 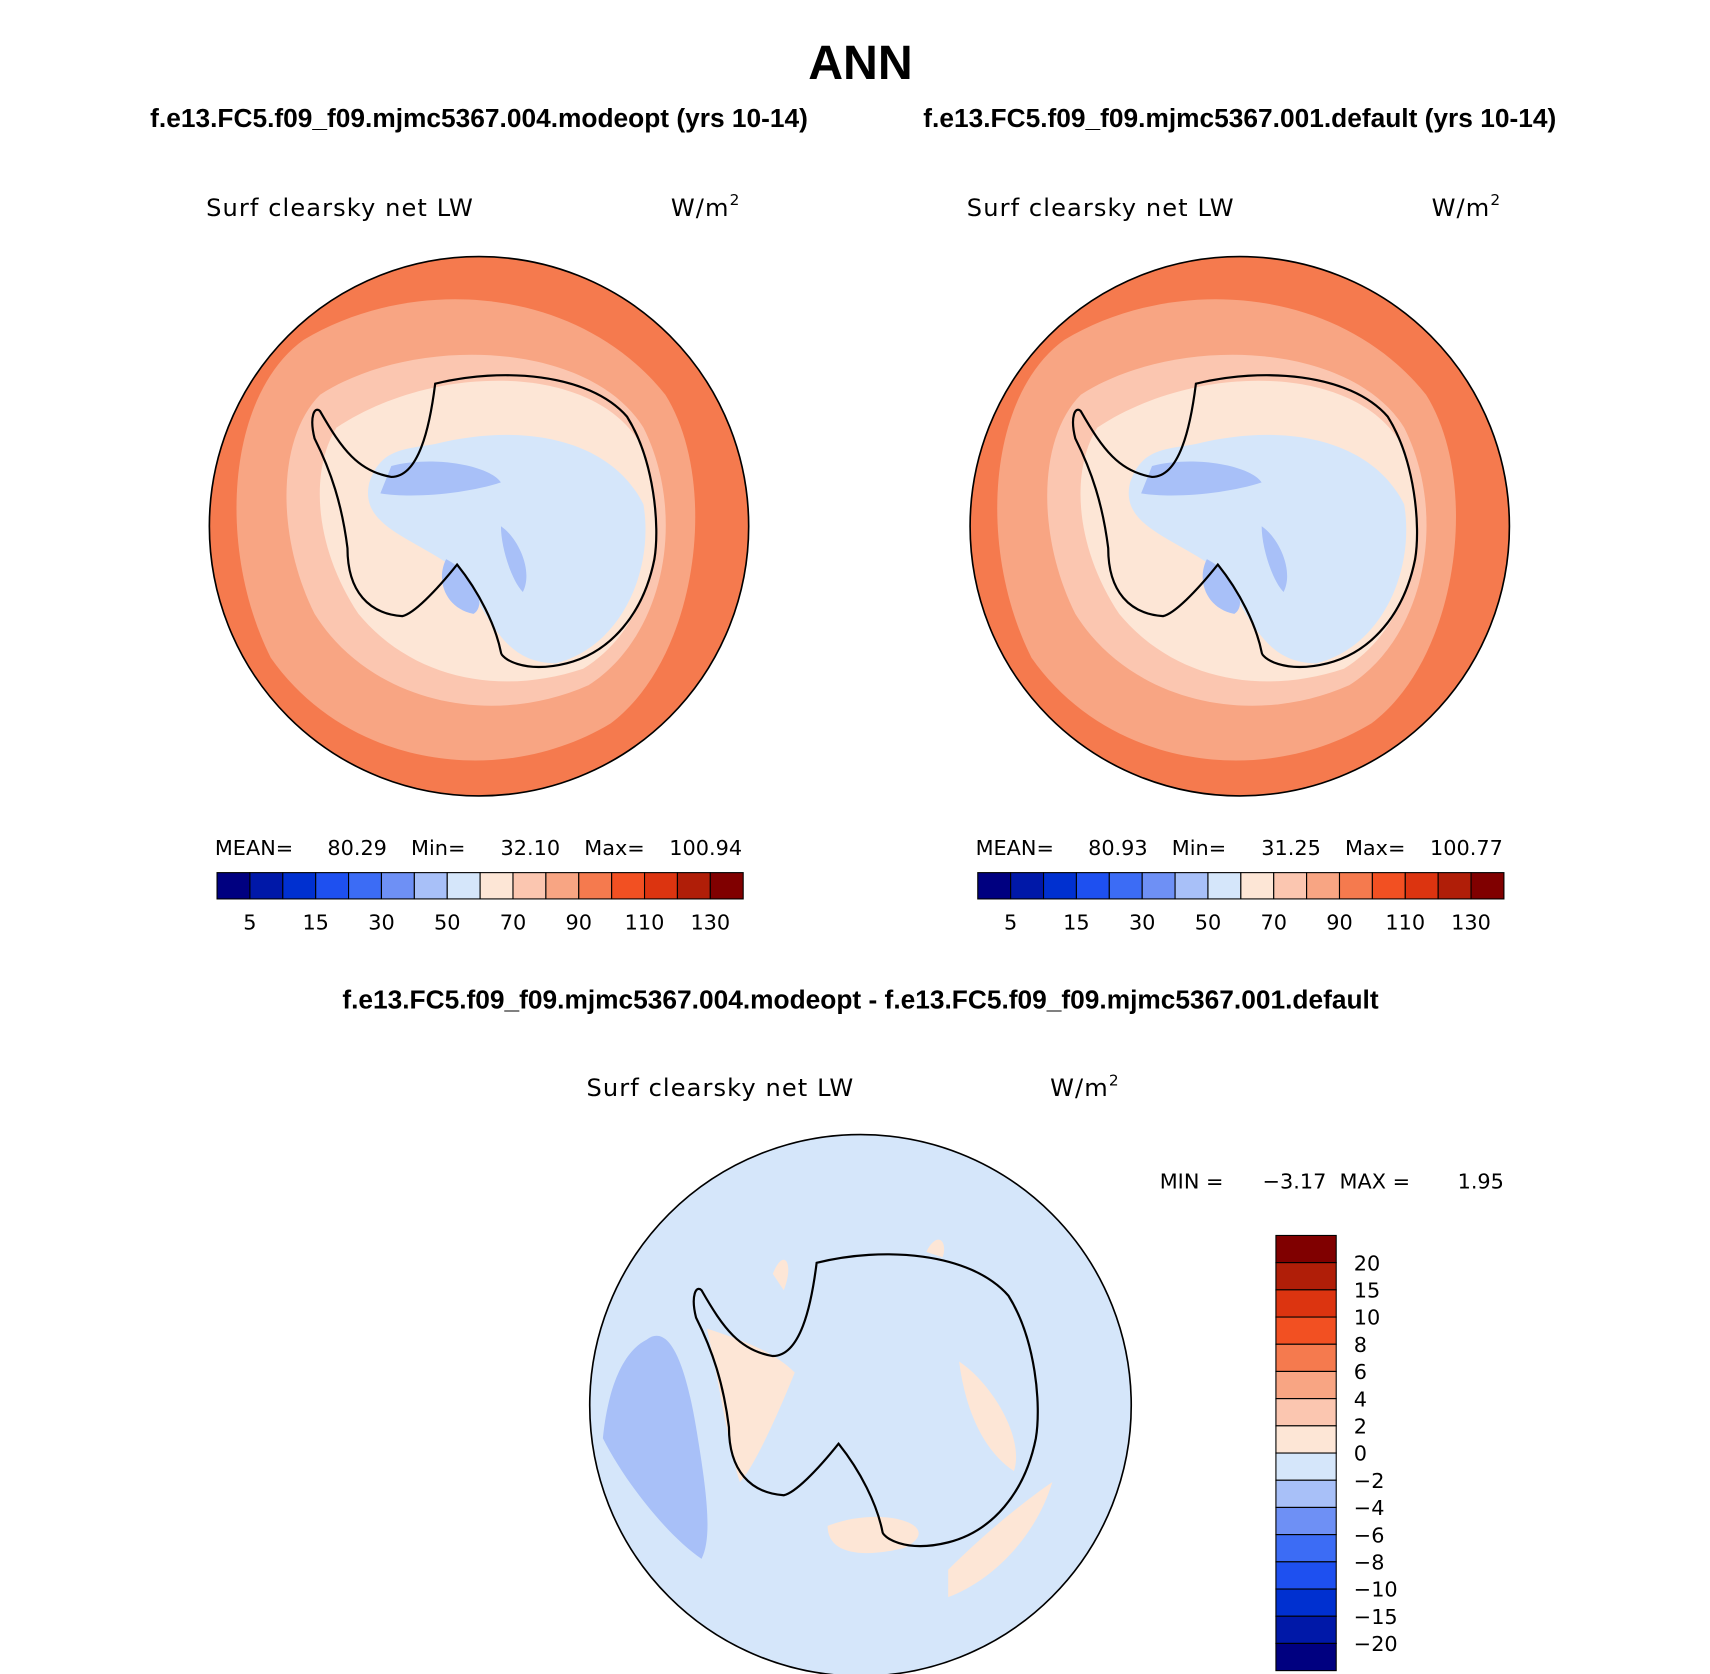 I want to click on colorbar-label: 20, so click(x=1367, y=1263).